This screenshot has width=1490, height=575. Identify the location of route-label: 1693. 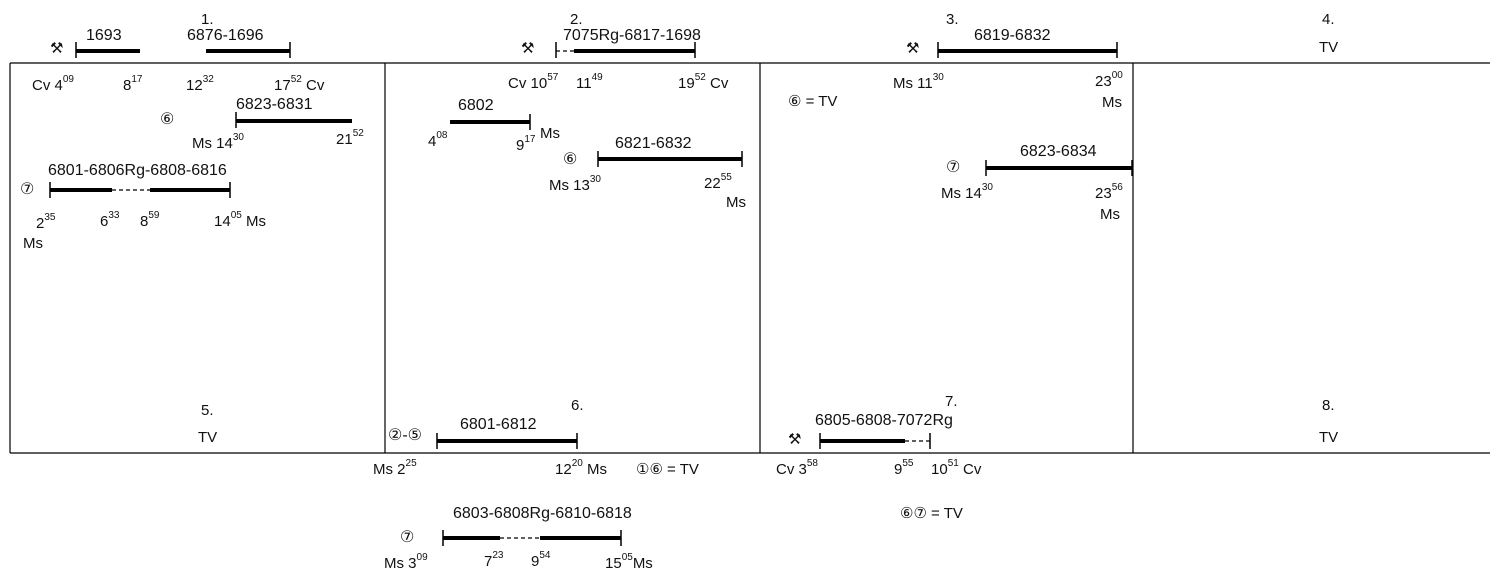
(104, 35).